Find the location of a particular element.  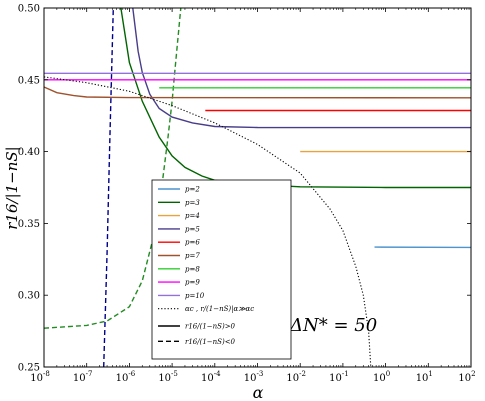

legend-label: p=5 is located at coordinates (192, 229).